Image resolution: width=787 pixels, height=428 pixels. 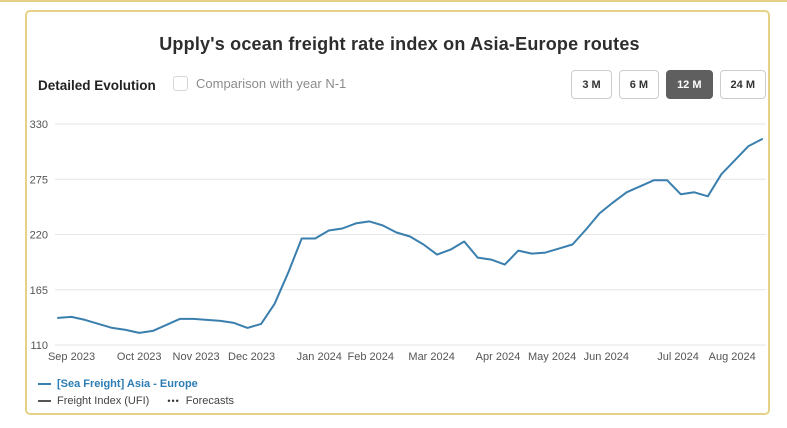 What do you see at coordinates (44, 384) in the screenshot?
I see `series-line-swatch` at bounding box center [44, 384].